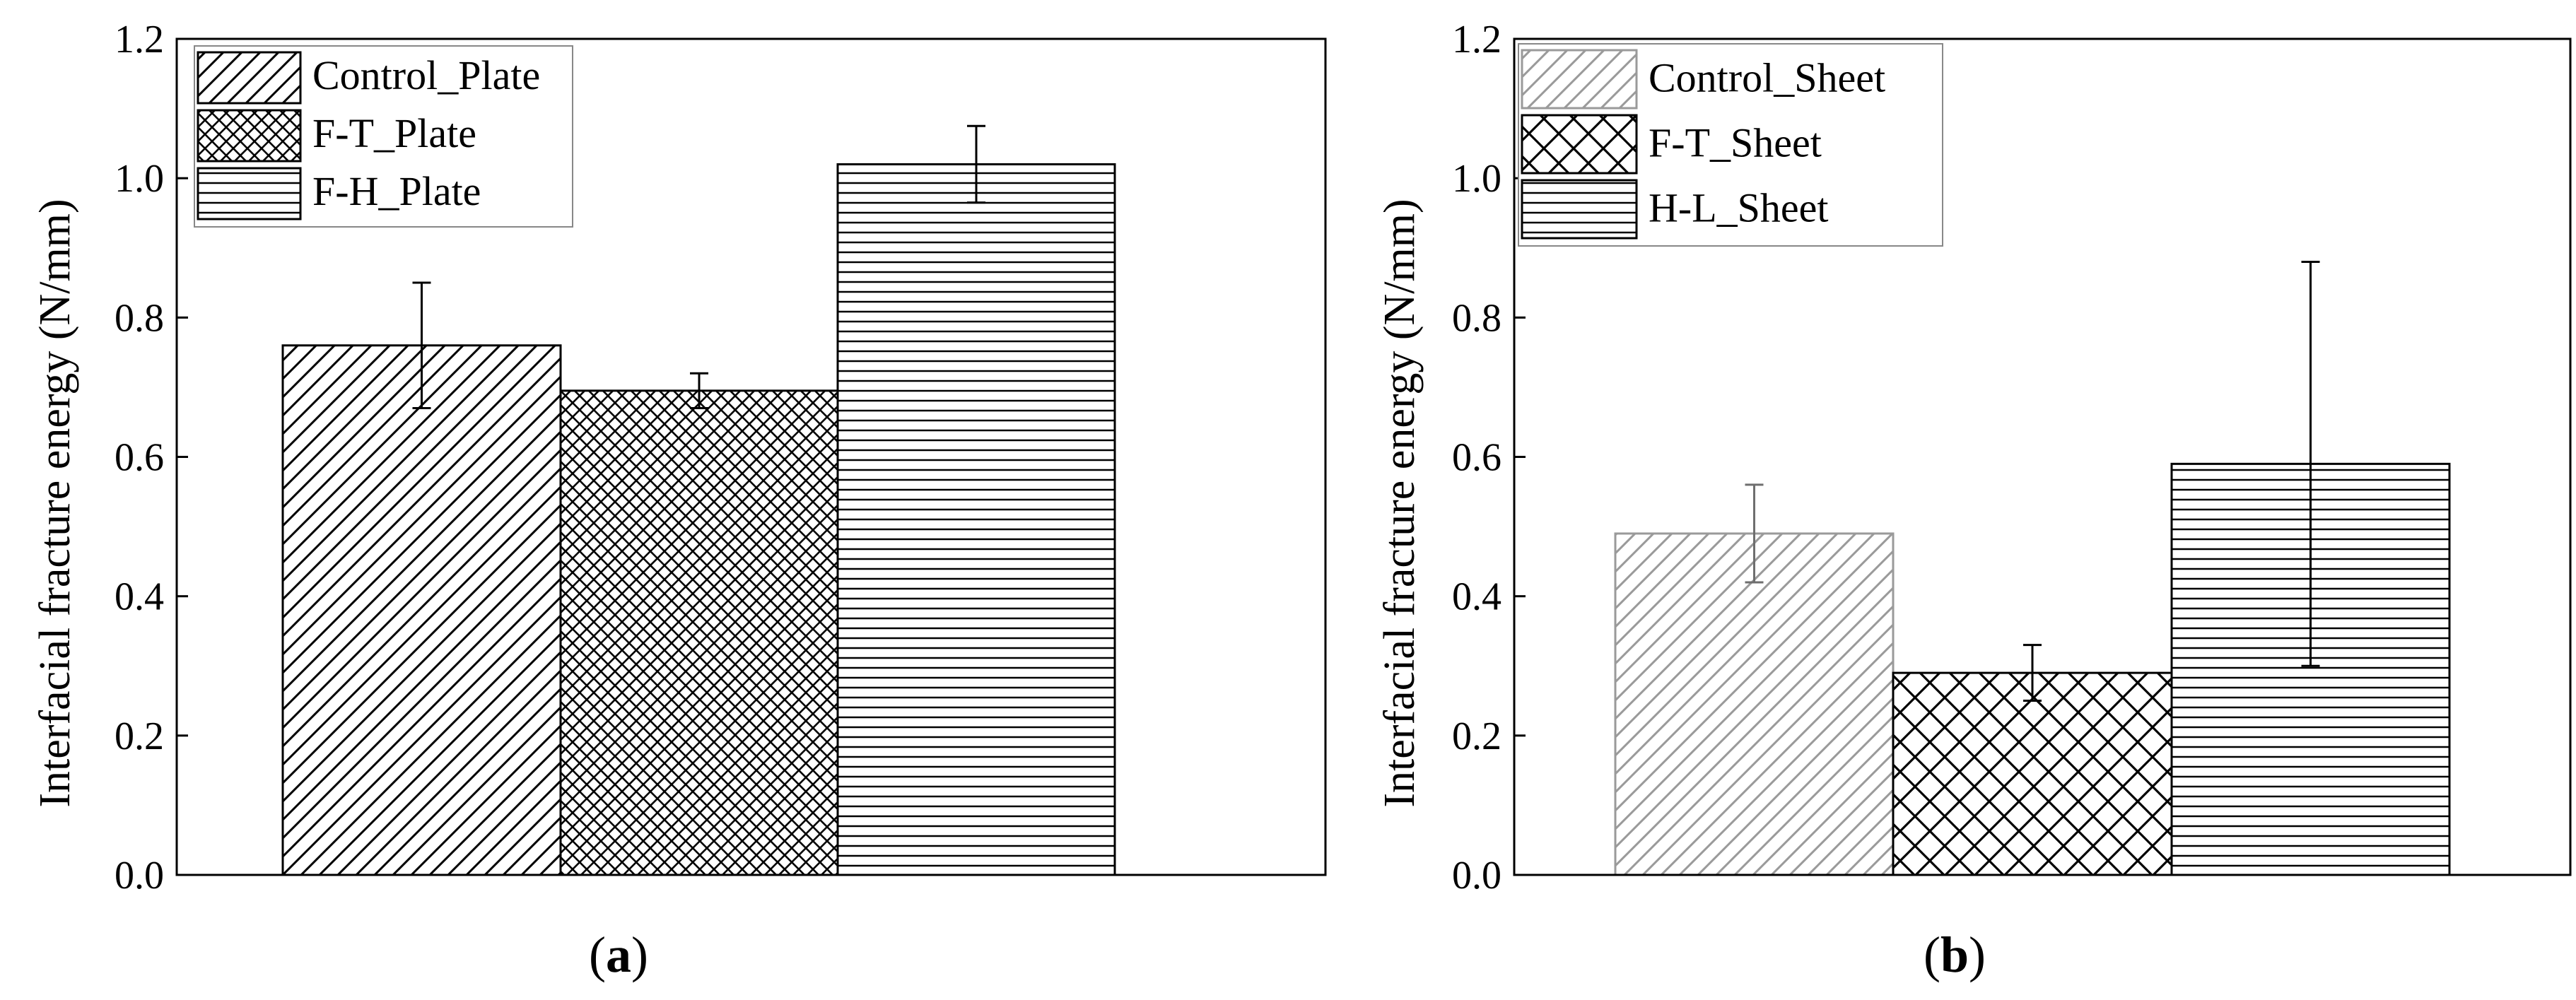 The width and height of the screenshot is (2576, 1000). I want to click on legend-item: H-L_Sheet, so click(1675, 209).